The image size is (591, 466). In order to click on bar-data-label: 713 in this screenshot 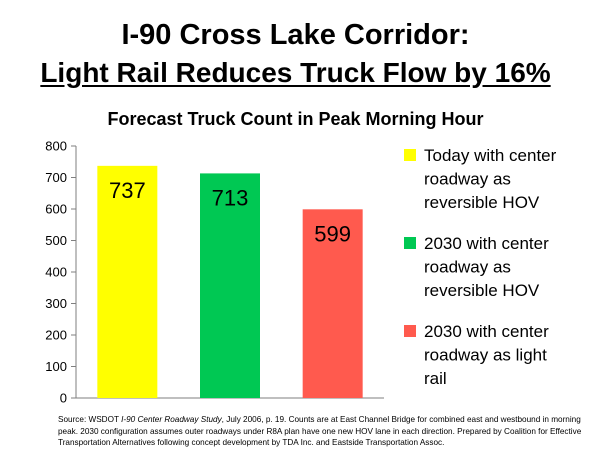, I will do `click(230, 197)`.